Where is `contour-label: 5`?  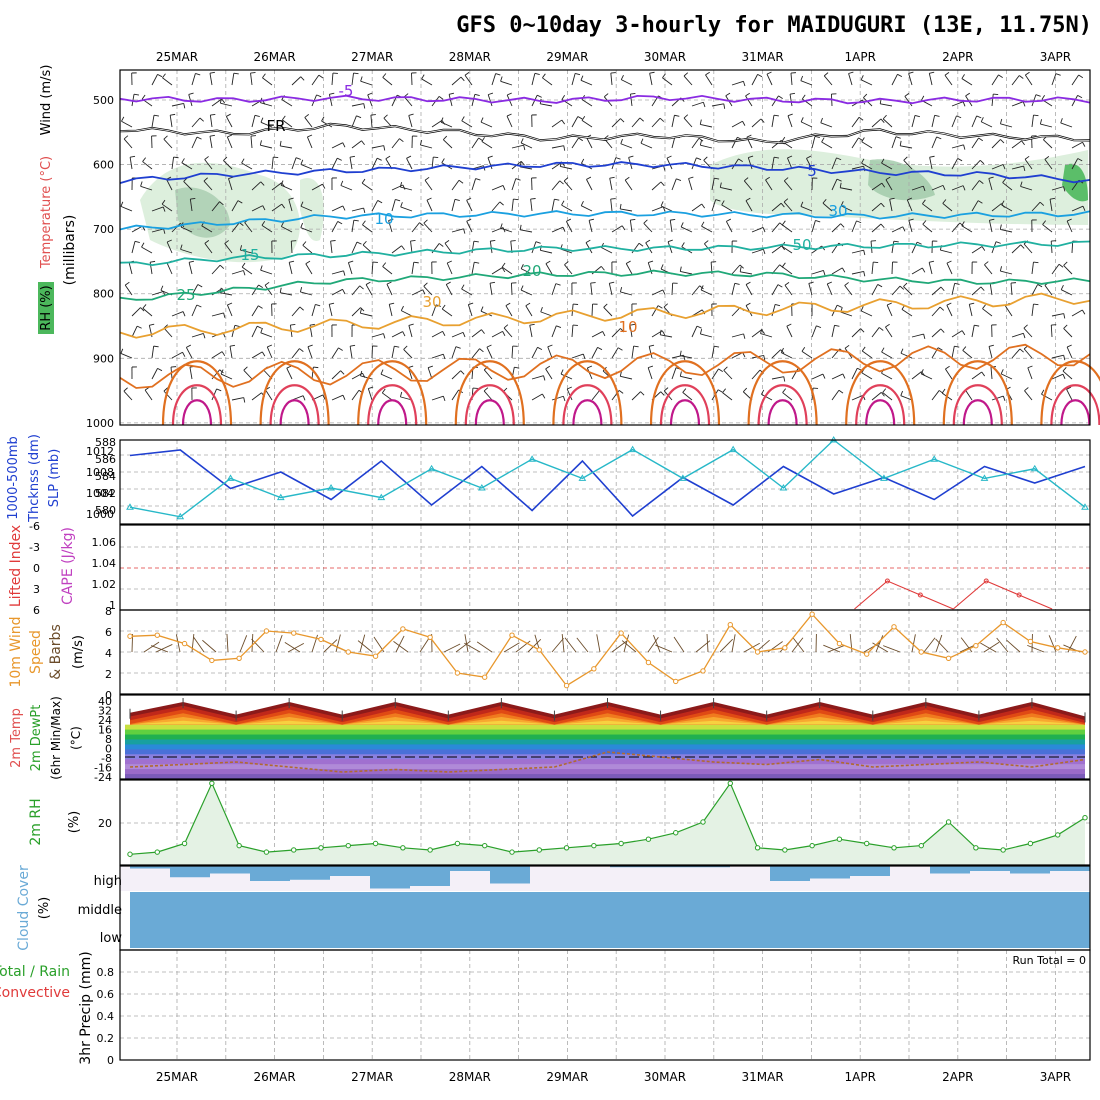 contour-label: 5 is located at coordinates (812, 171).